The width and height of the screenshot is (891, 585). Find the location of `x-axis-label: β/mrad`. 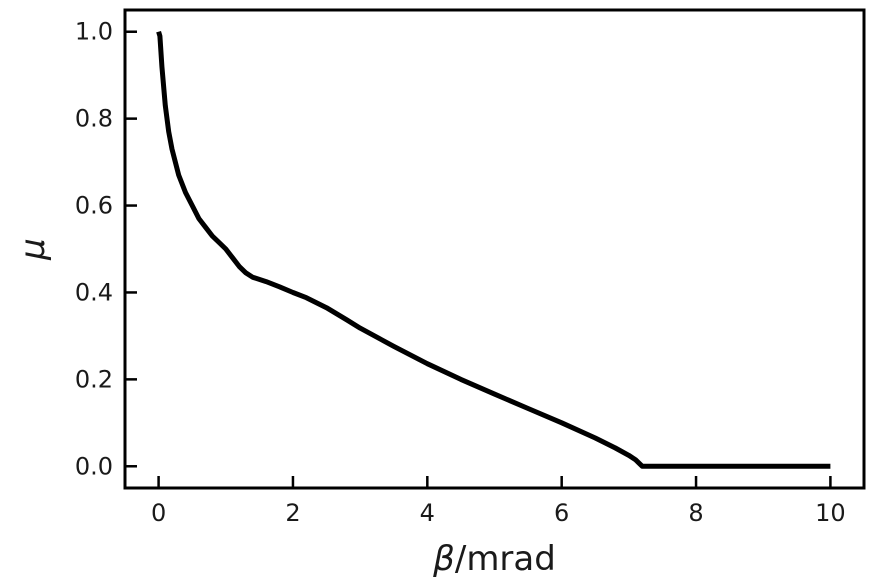

x-axis-label: β/mrad is located at coordinates (494, 559).